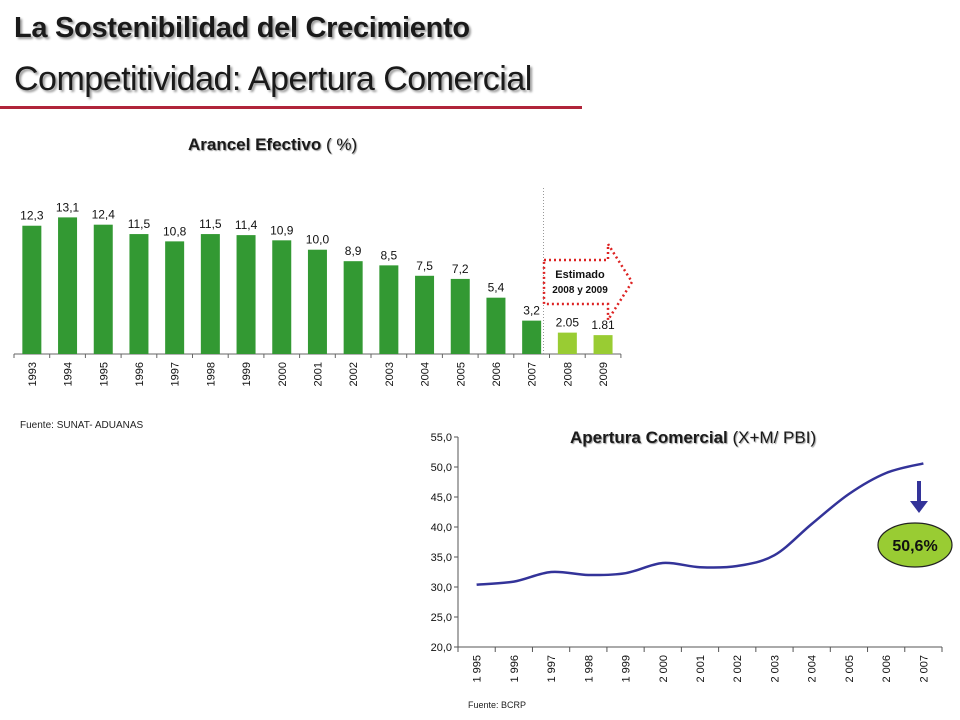  Describe the element at coordinates (354, 374) in the screenshot. I see `bar-category-label: 2002` at that location.